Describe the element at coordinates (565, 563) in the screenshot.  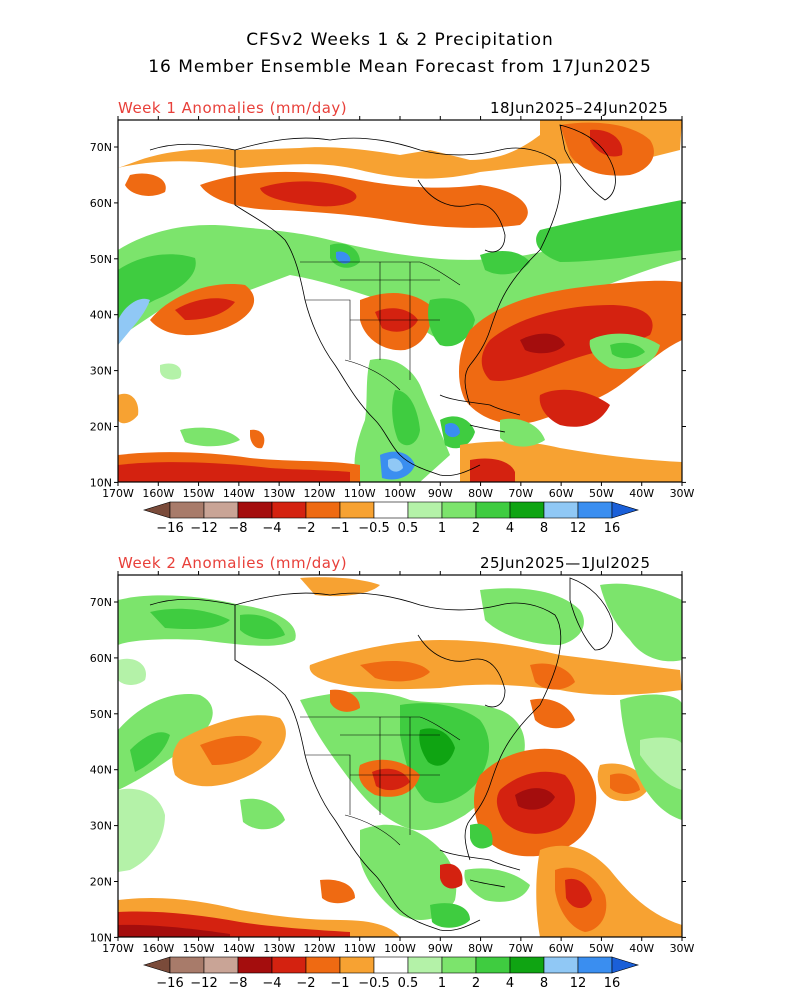
I see `panel2-dates: 25Jun2025—1Jul2025` at that location.